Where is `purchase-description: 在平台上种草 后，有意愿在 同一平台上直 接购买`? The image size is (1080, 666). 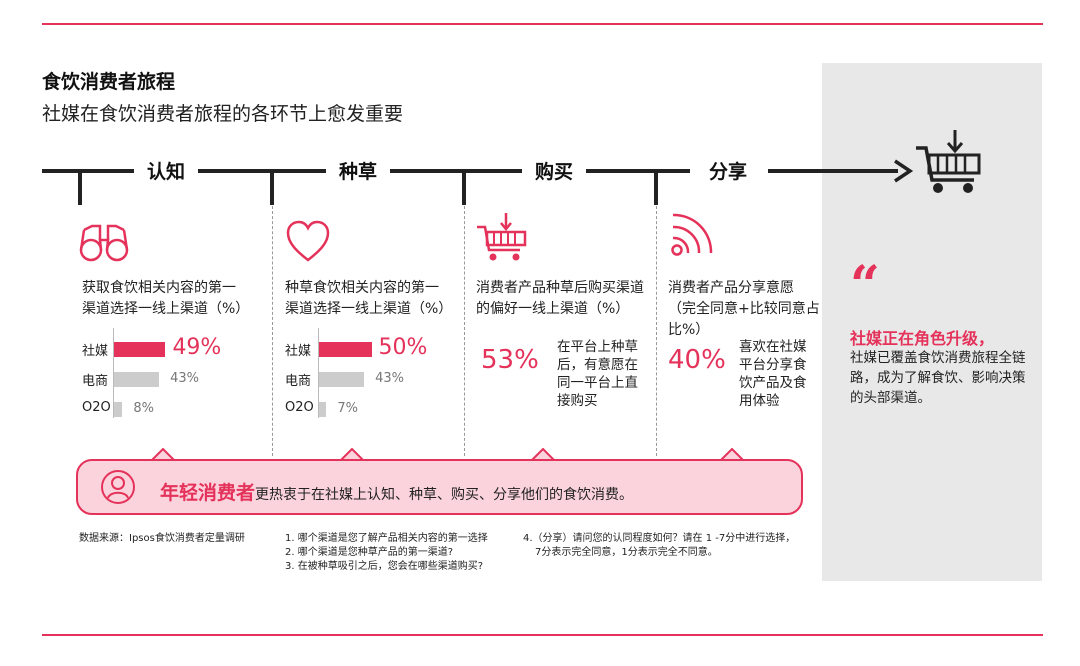
purchase-description: 在平台上种草 后，有意愿在 同一平台上直 接购买 is located at coordinates (597, 374).